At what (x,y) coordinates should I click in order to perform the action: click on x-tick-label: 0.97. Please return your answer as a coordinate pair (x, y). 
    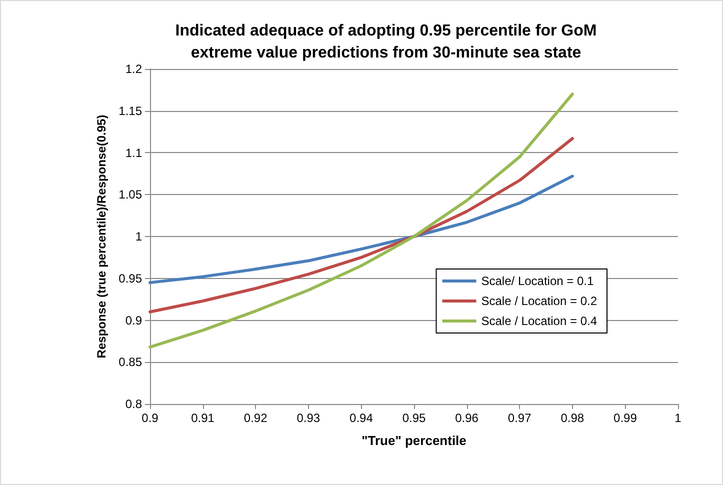
    Looking at the image, I should click on (520, 418).